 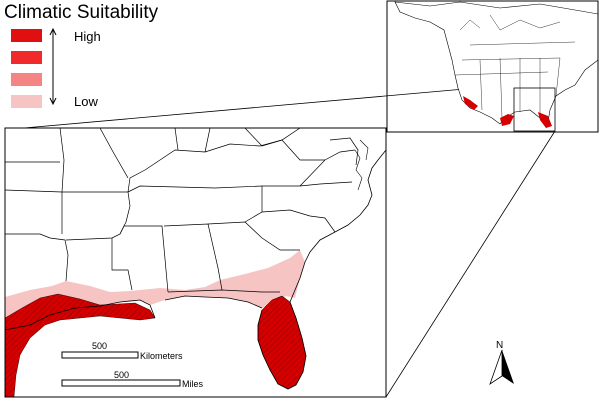 I want to click on inset-state-lines, so click(x=515, y=66).